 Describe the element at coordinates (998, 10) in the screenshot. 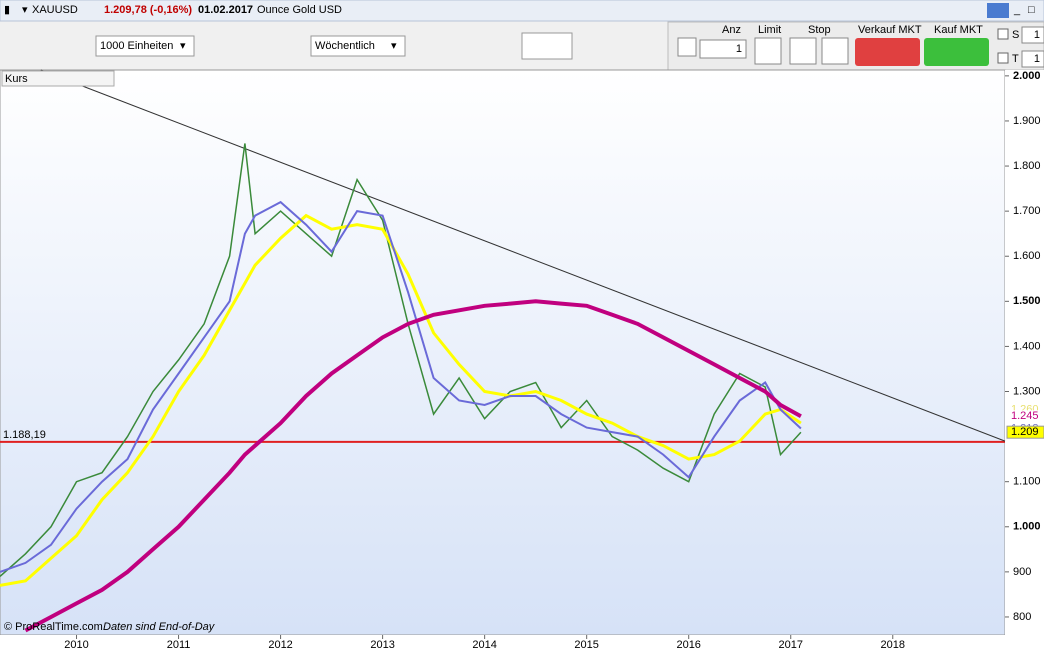

I see `window-button` at that location.